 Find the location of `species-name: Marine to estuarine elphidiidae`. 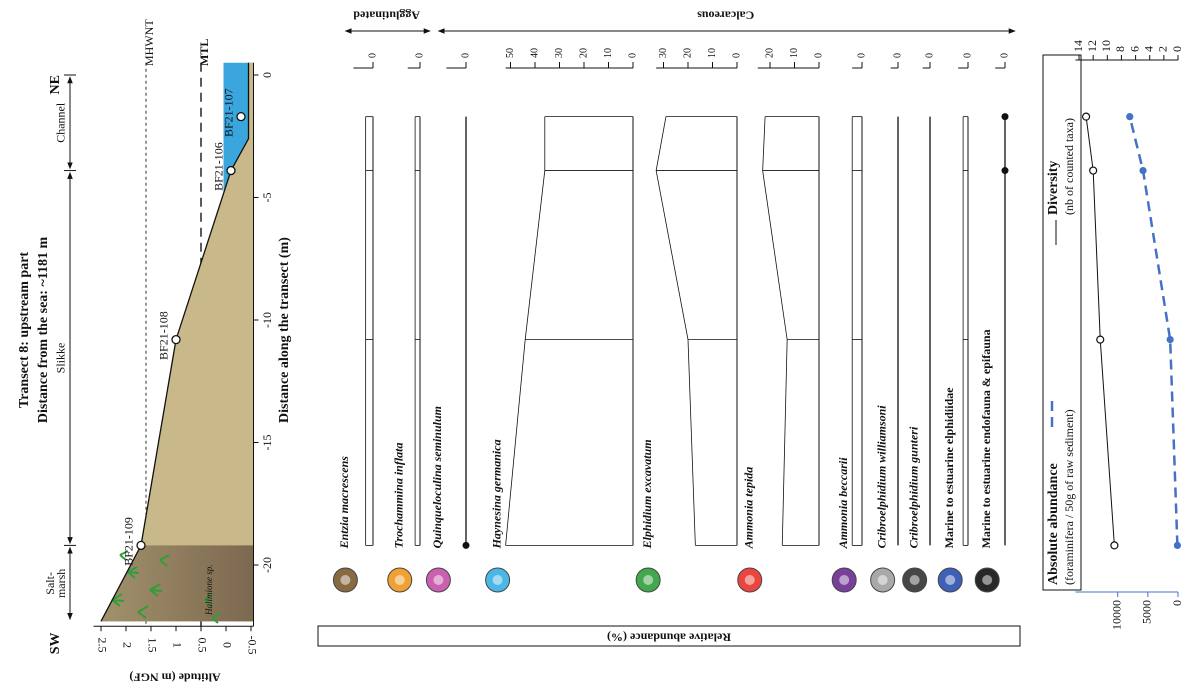

species-name: Marine to estuarine elphidiidae is located at coordinates (949, 468).